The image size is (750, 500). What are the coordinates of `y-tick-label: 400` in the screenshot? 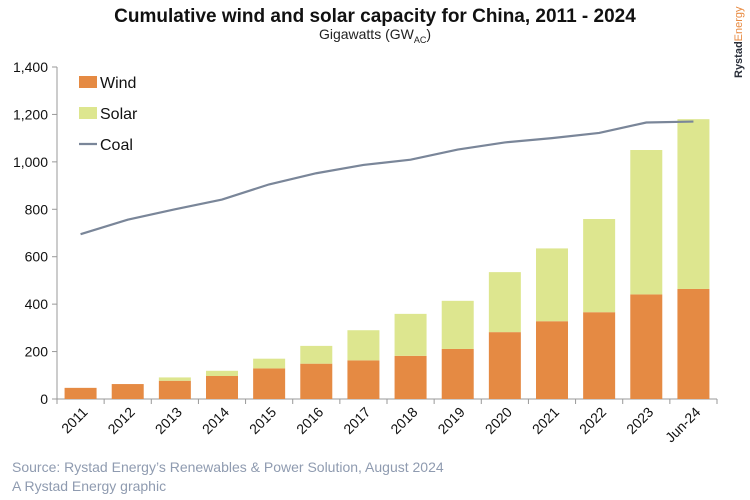 It's located at (37, 304).